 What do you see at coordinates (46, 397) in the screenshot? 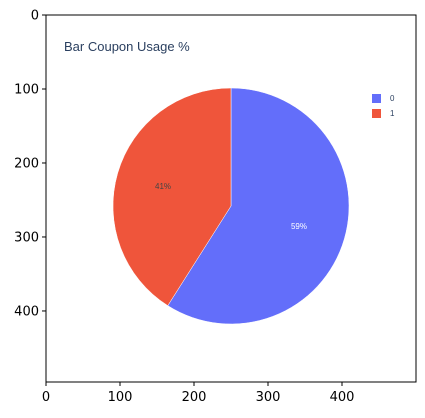
I see `x-tick-label: 0` at bounding box center [46, 397].